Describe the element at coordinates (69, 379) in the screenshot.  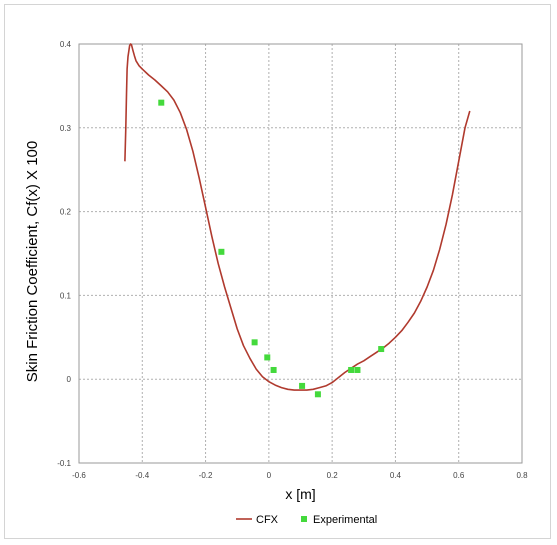
I see `y-tick-label: 0` at that location.